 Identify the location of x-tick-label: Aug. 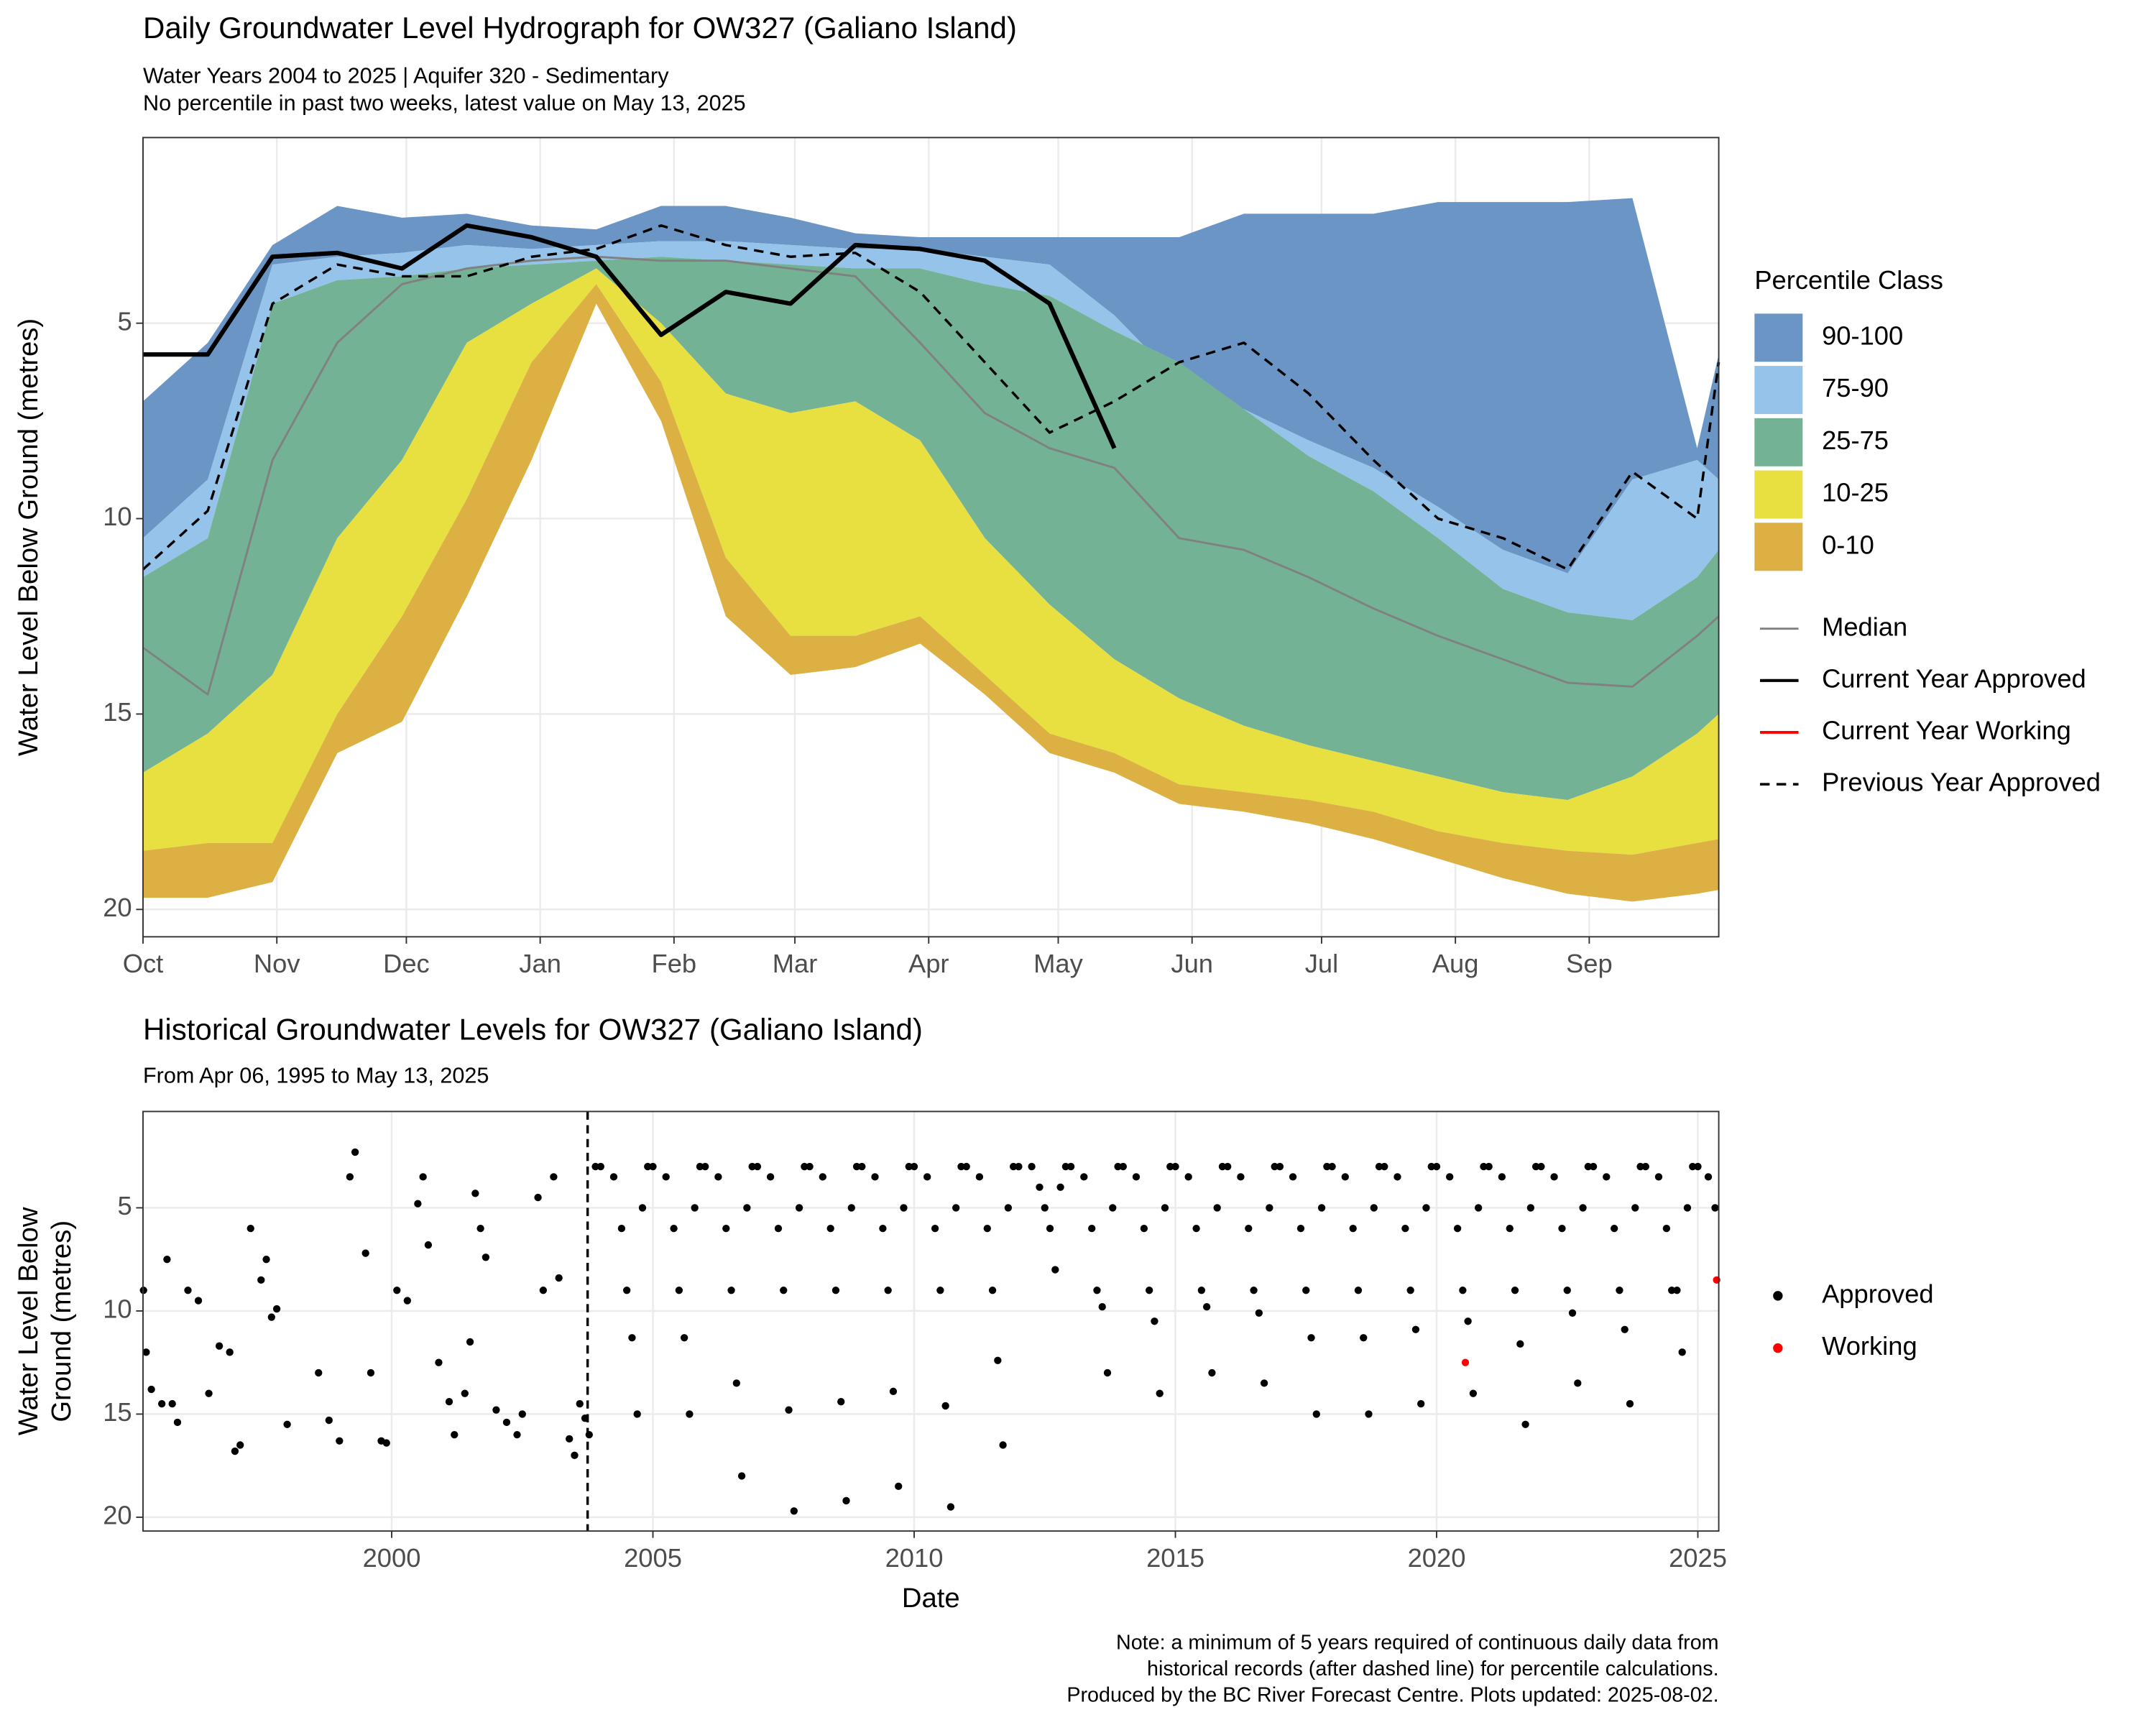
(1455, 963).